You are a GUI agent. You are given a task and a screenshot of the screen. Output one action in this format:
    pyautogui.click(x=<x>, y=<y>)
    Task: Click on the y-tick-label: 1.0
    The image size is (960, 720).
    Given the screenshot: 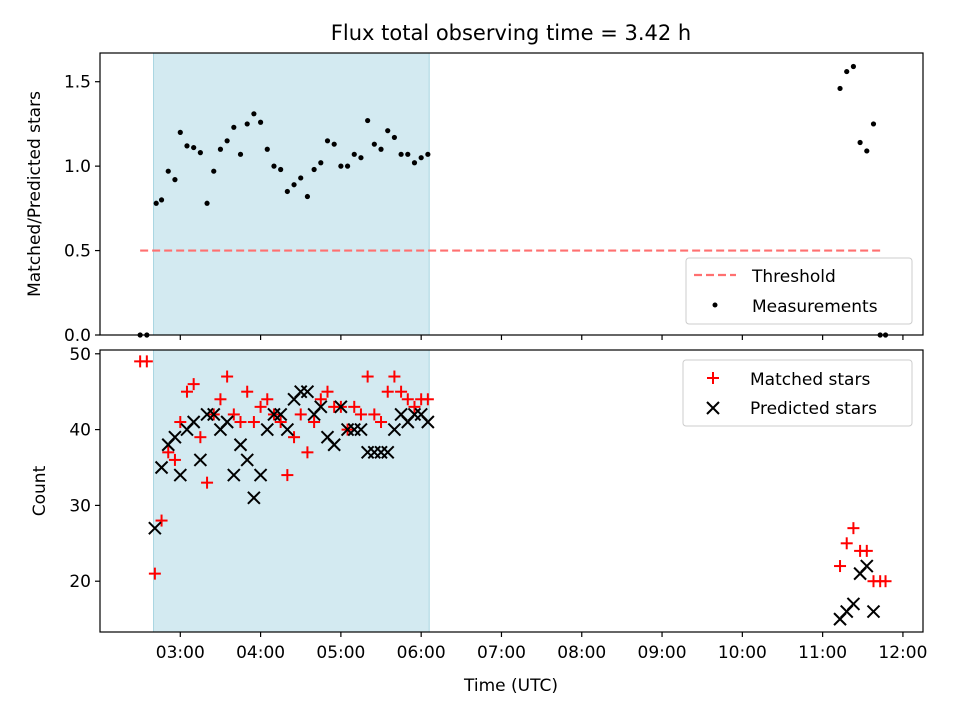 What is the action you would take?
    pyautogui.click(x=77, y=167)
    